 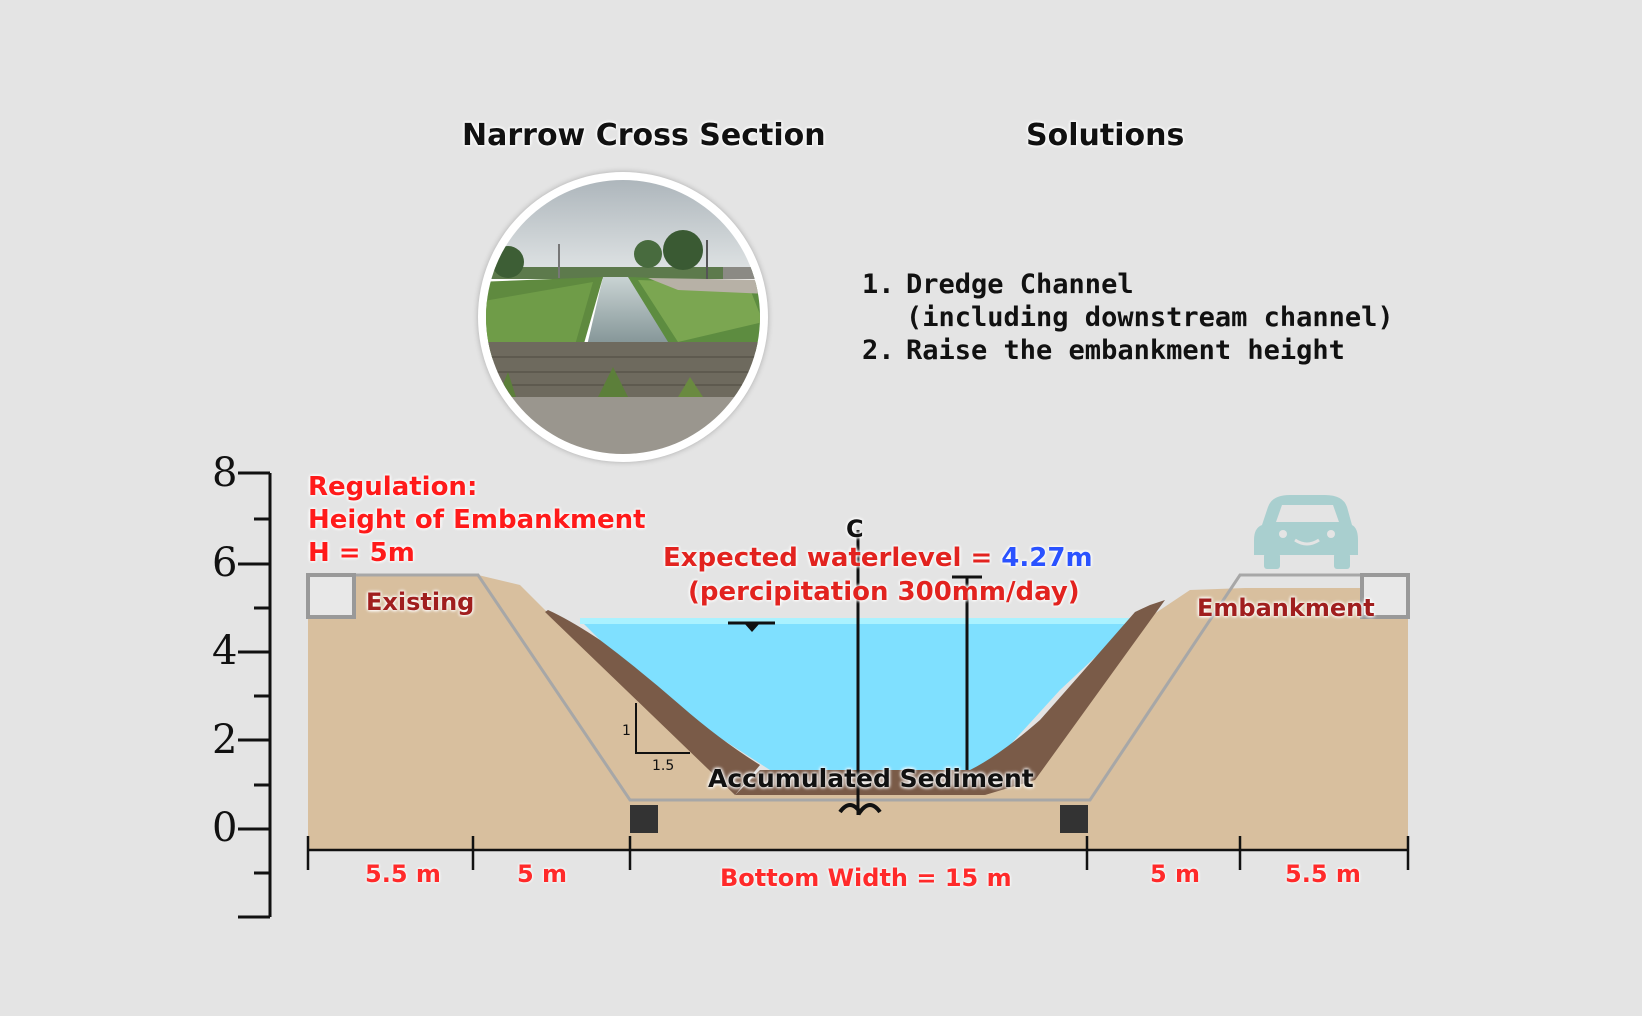 I want to click on water-level-marker, so click(x=751, y=626).